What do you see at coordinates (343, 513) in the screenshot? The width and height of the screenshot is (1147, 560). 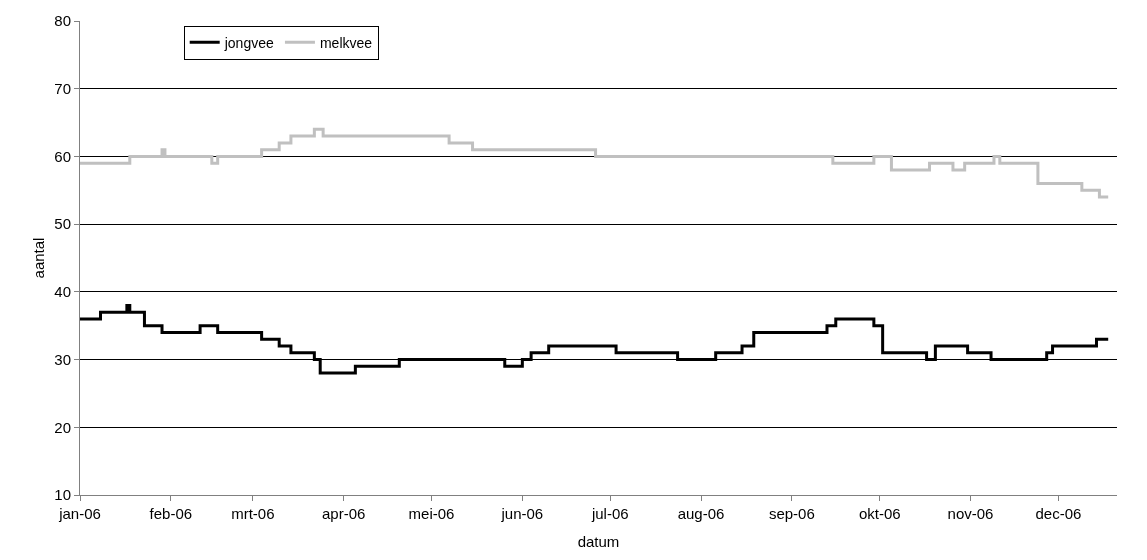 I see `x-tick-label: apr-06` at bounding box center [343, 513].